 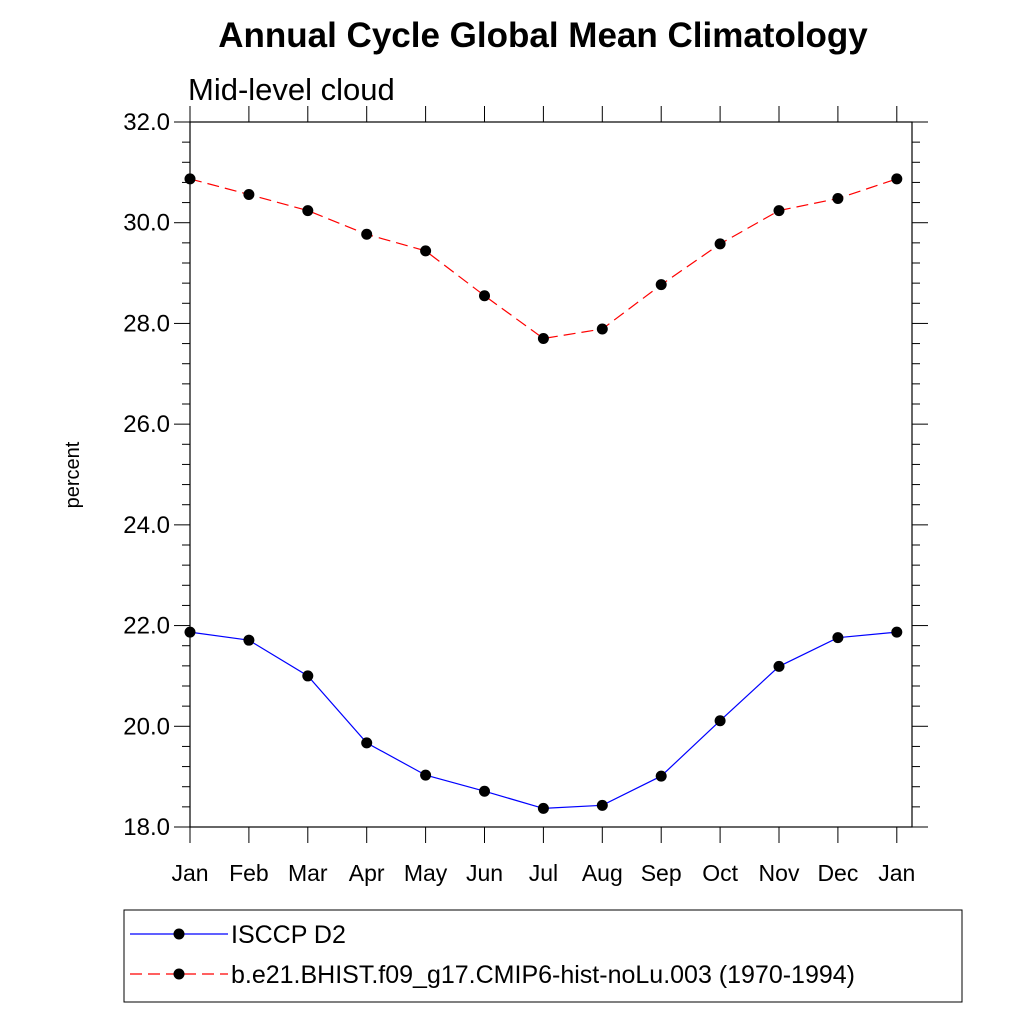 What do you see at coordinates (661, 873) in the screenshot?
I see `x-tick-label: Sep` at bounding box center [661, 873].